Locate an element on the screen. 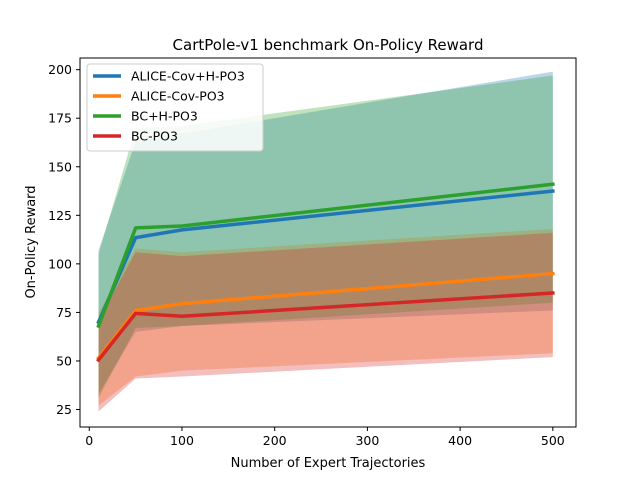 This screenshot has height=480, width=640. x-tick-label: 300 is located at coordinates (367, 440).